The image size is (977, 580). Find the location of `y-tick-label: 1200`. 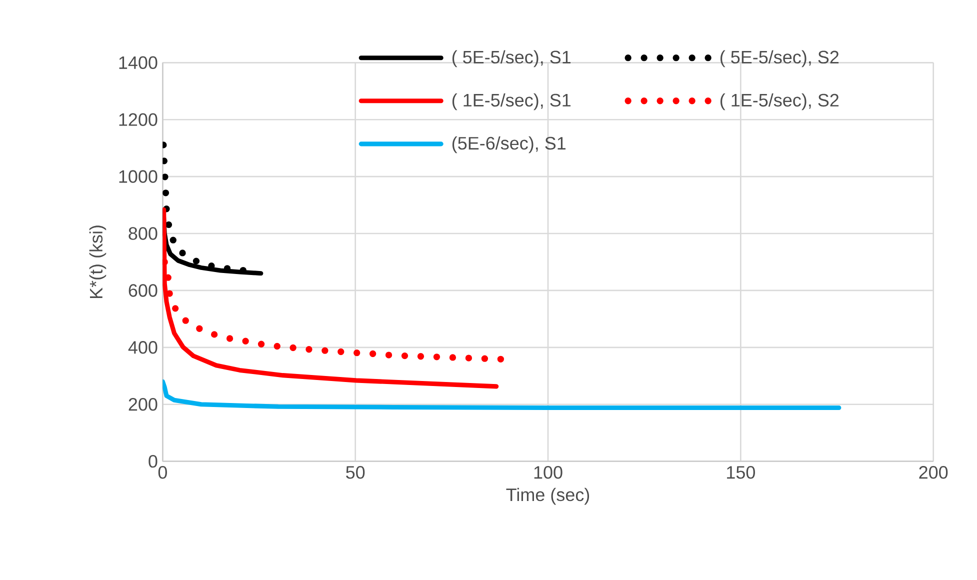

y-tick-label: 1200 is located at coordinates (138, 119).